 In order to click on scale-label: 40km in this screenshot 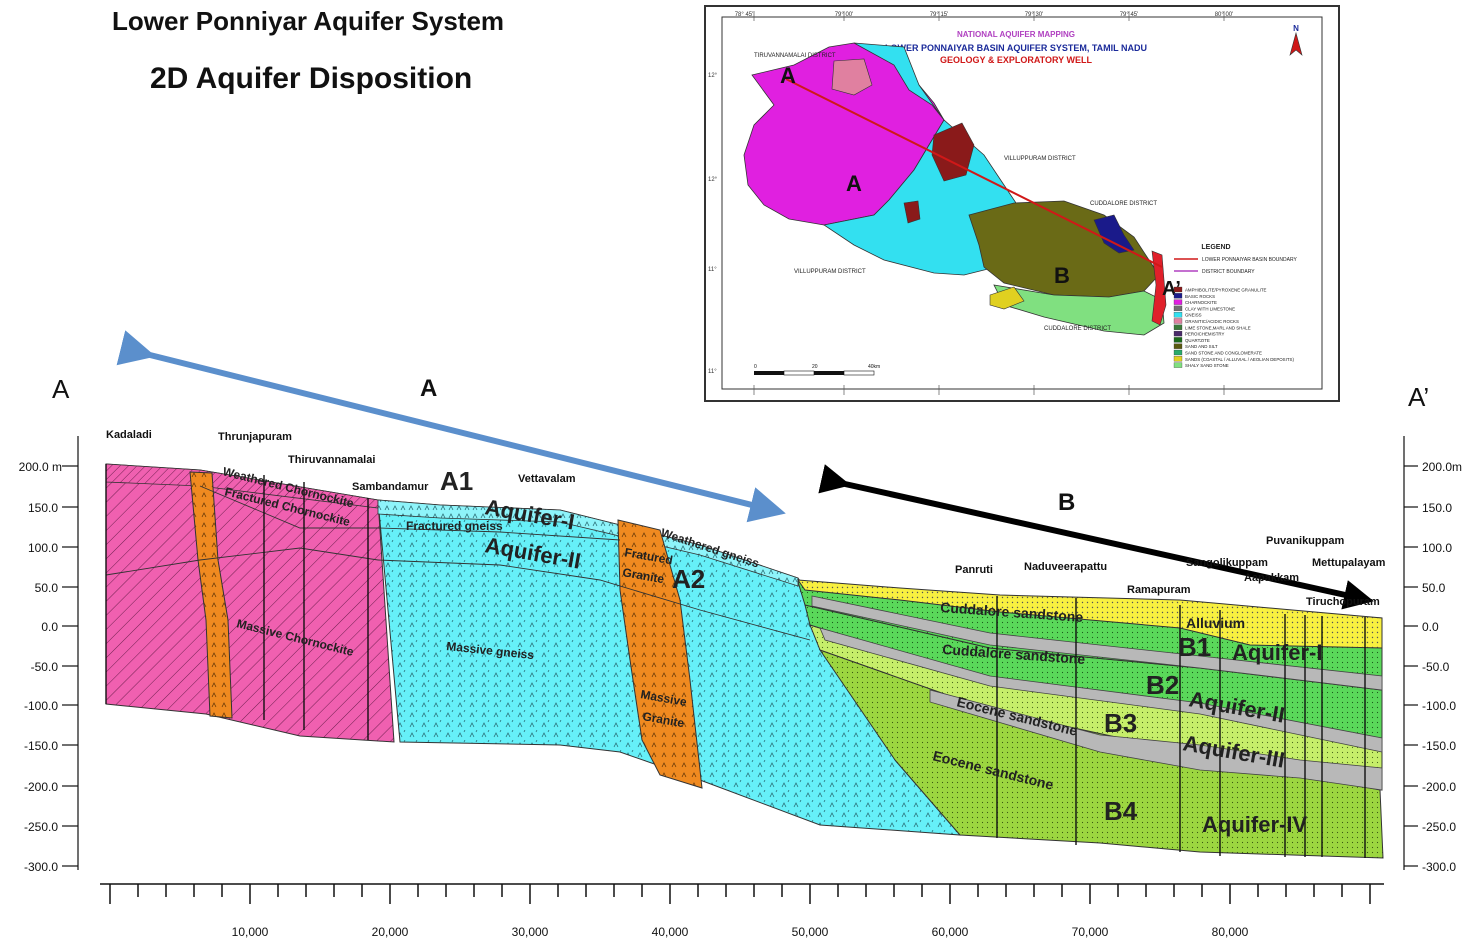, I will do `click(874, 367)`.